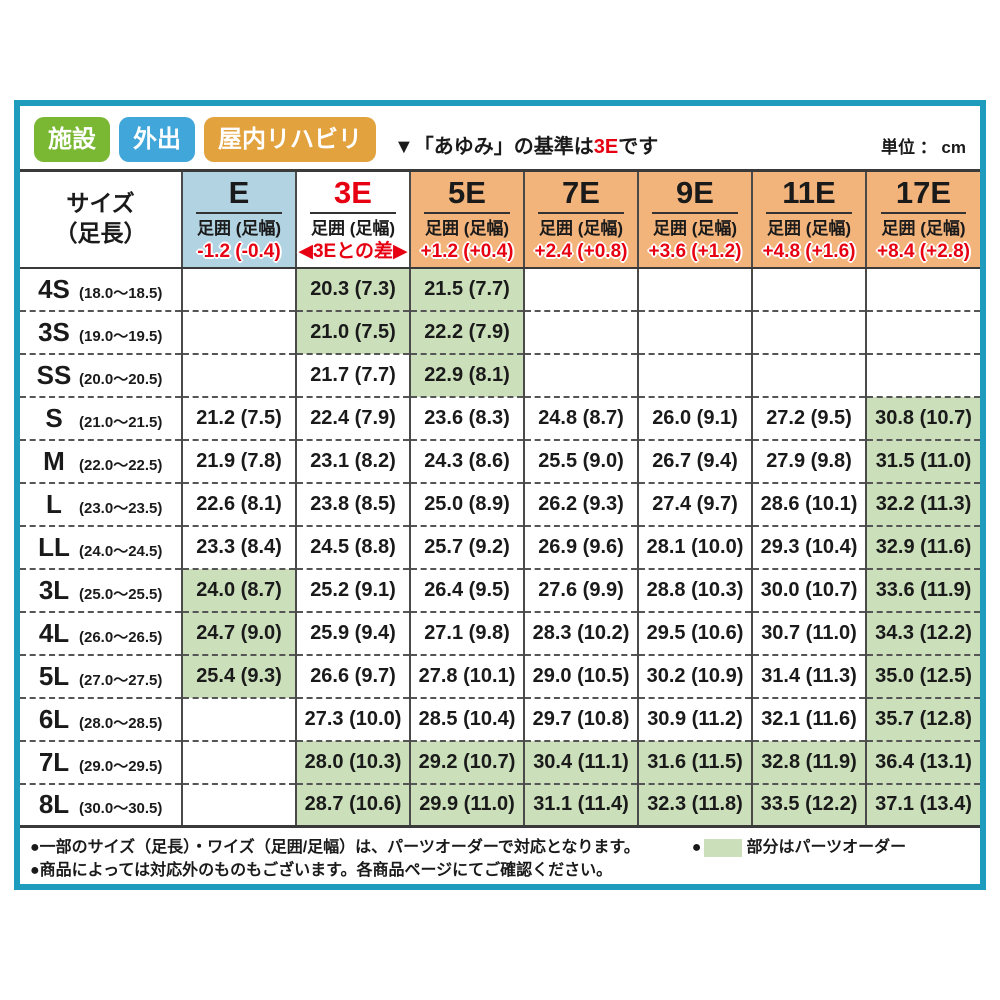 The width and height of the screenshot is (1000, 1000). I want to click on badge-2: 外出, so click(157, 139).